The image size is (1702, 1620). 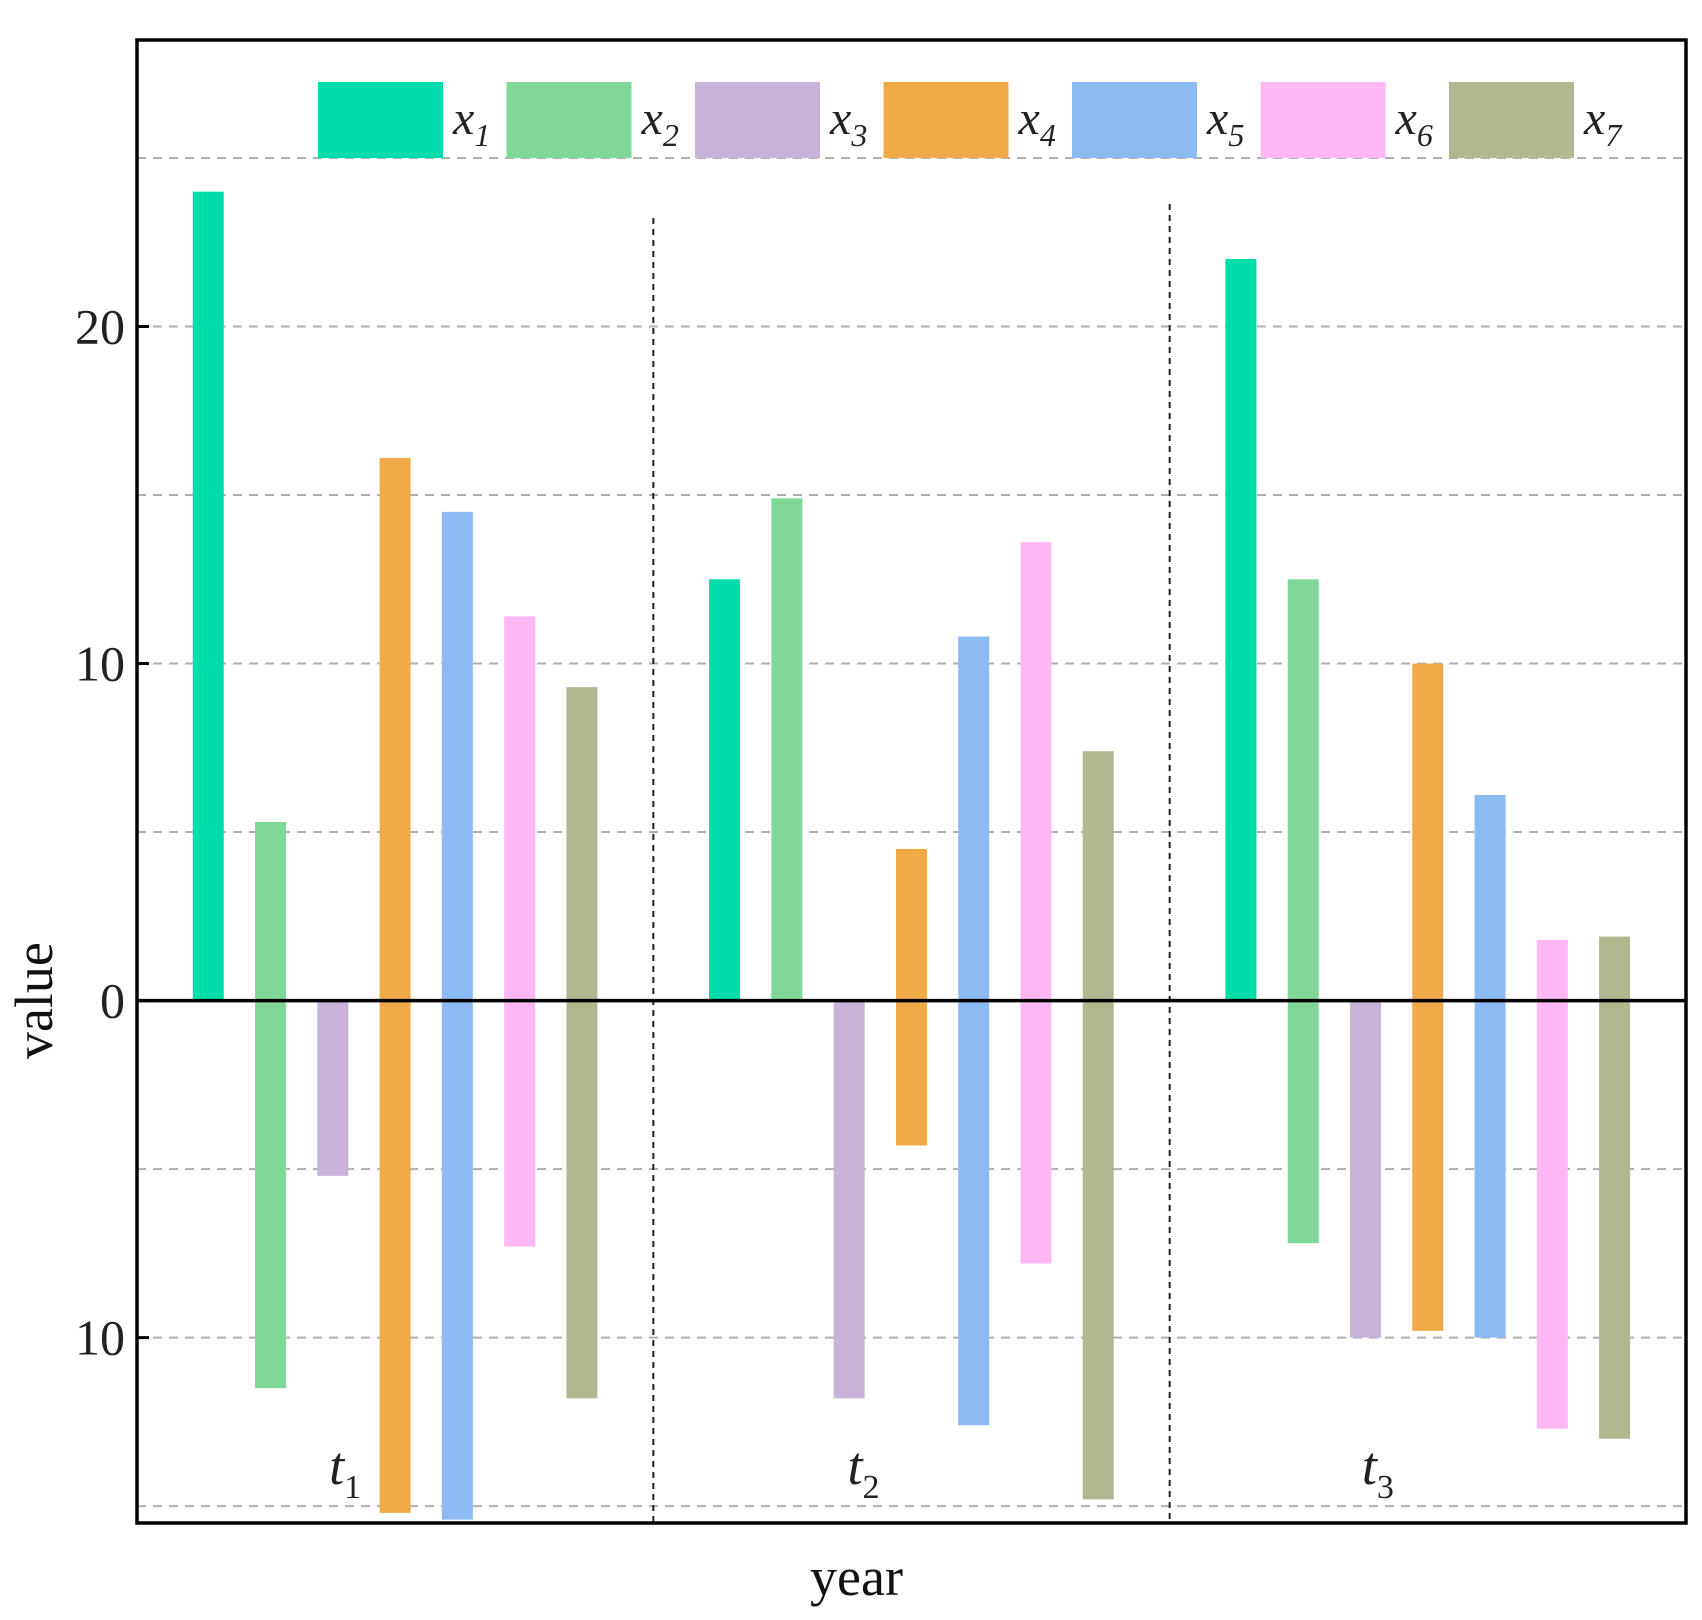 What do you see at coordinates (974, 1031) in the screenshot?
I see `bar-x5-g2` at bounding box center [974, 1031].